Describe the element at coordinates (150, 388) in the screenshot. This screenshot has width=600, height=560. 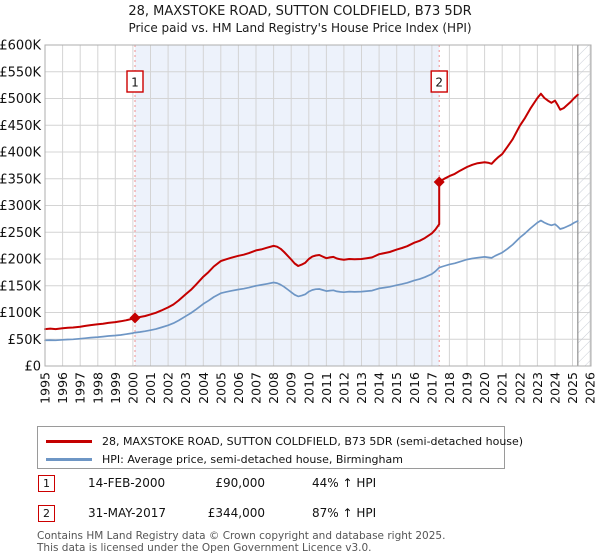
I see `svg-text: 2001` at that location.